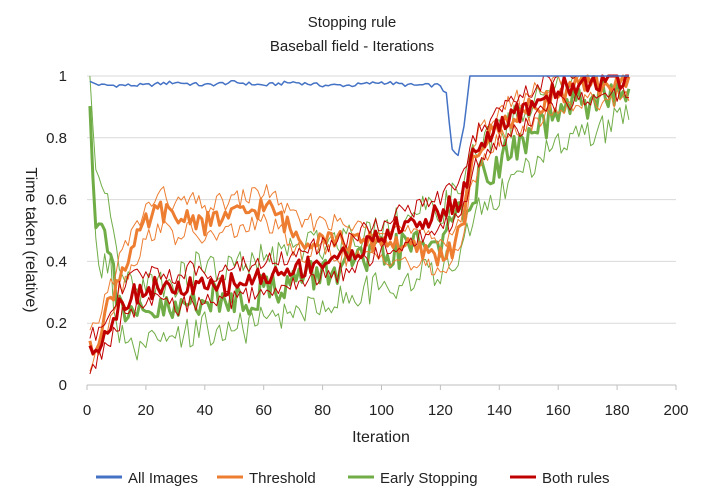  I want to click on legend-label: All Images, so click(163, 478).